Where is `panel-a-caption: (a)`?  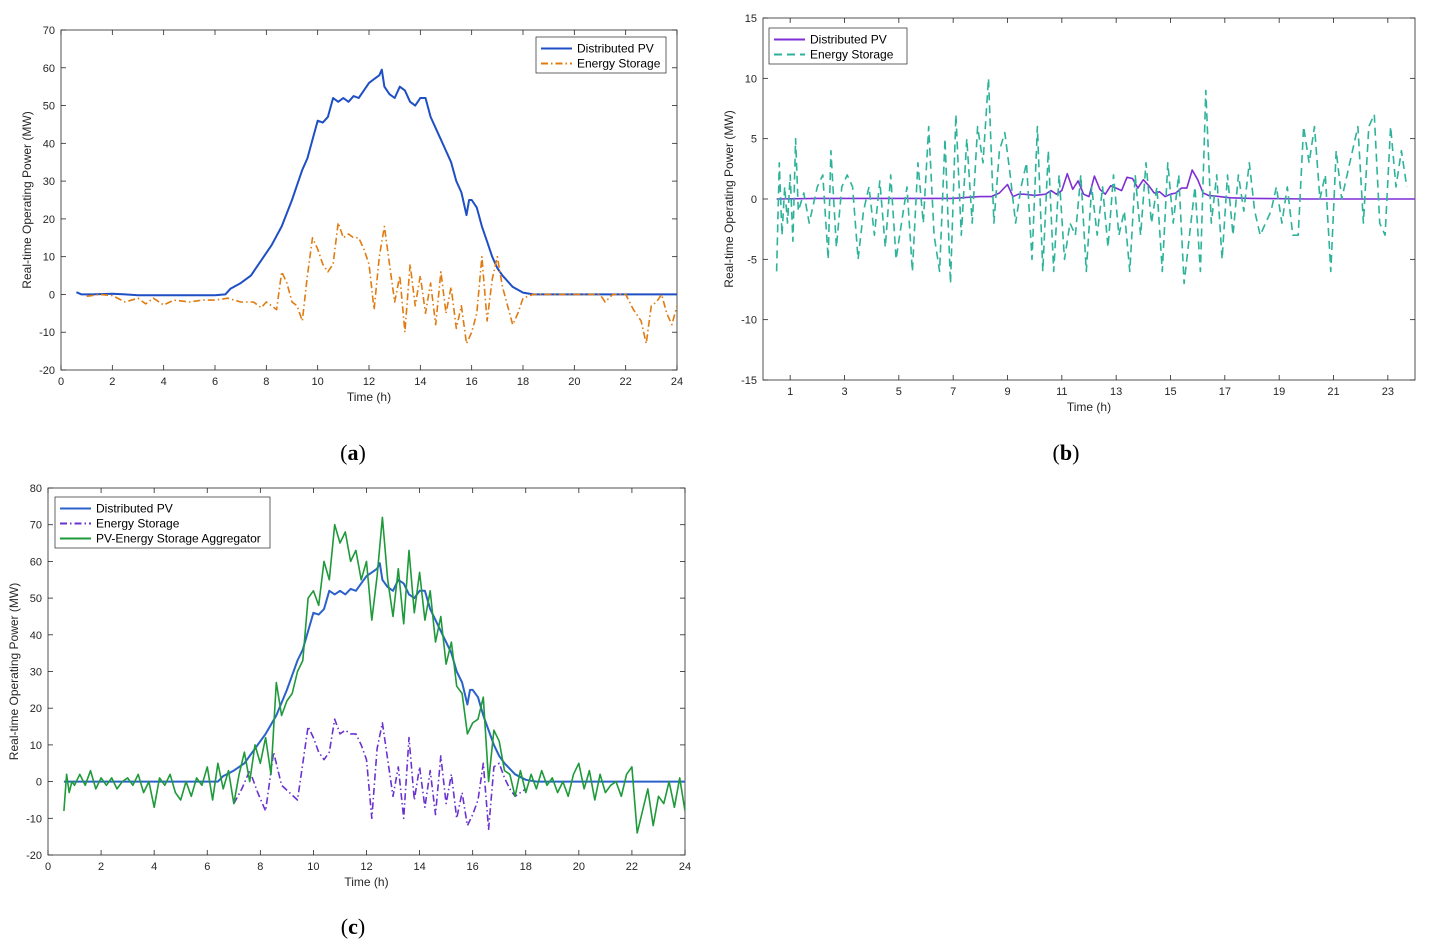 panel-a-caption: (a) is located at coordinates (353, 452).